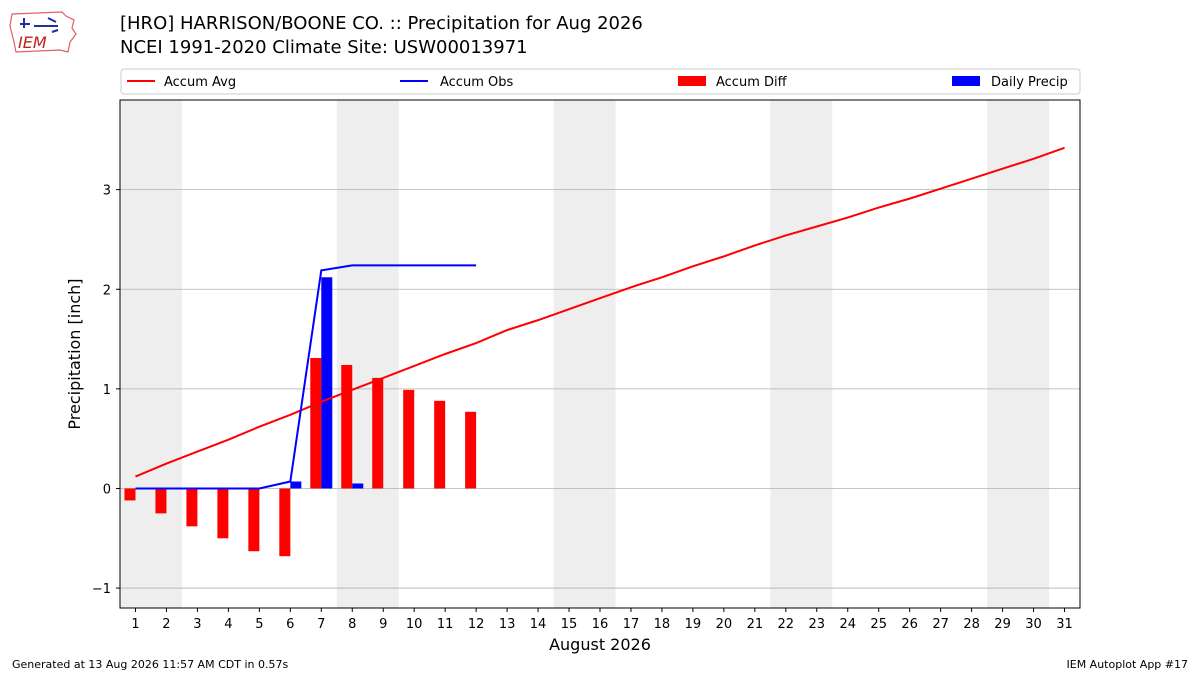  Describe the element at coordinates (306, 377) in the screenshot. I see `accum-obs-line` at that location.